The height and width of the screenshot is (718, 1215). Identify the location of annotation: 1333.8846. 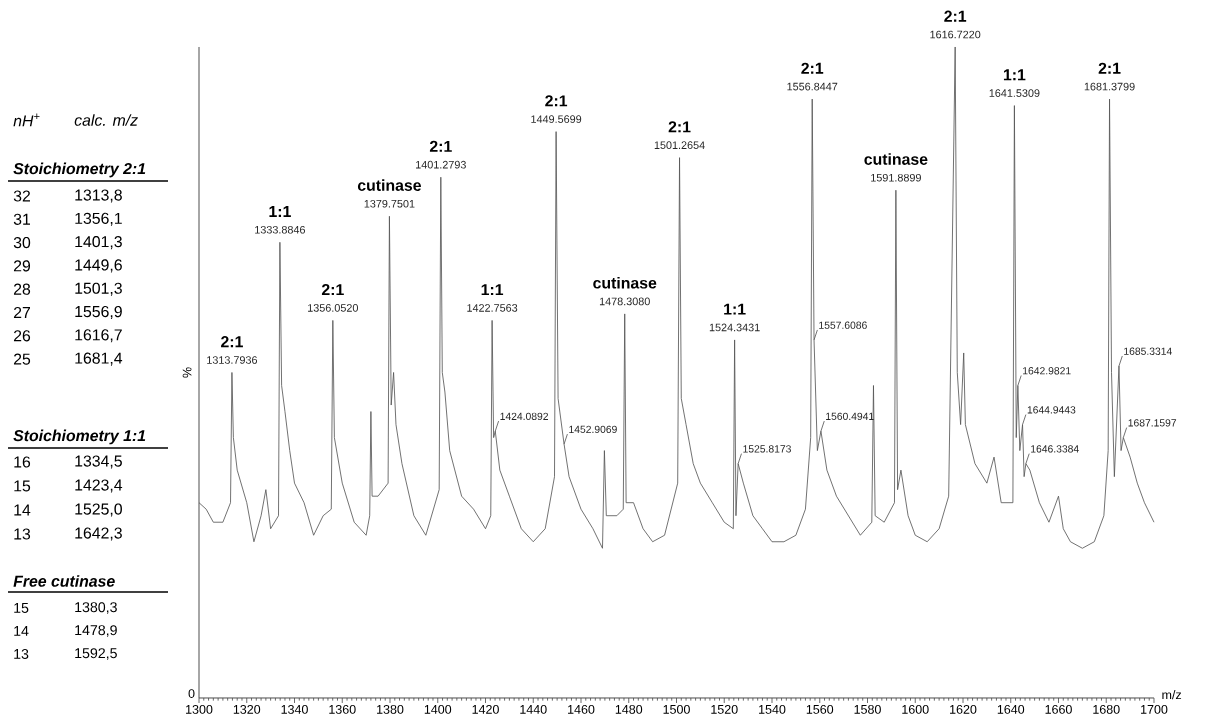
(280, 229).